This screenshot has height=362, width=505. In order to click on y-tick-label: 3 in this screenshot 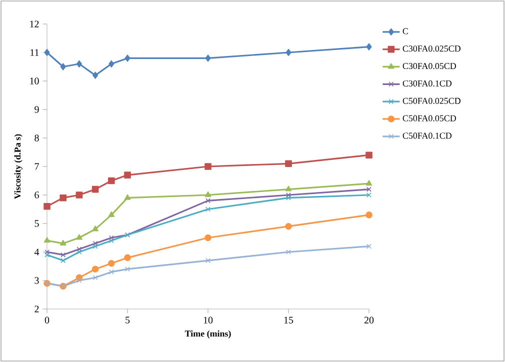, I will do `click(36, 280)`.